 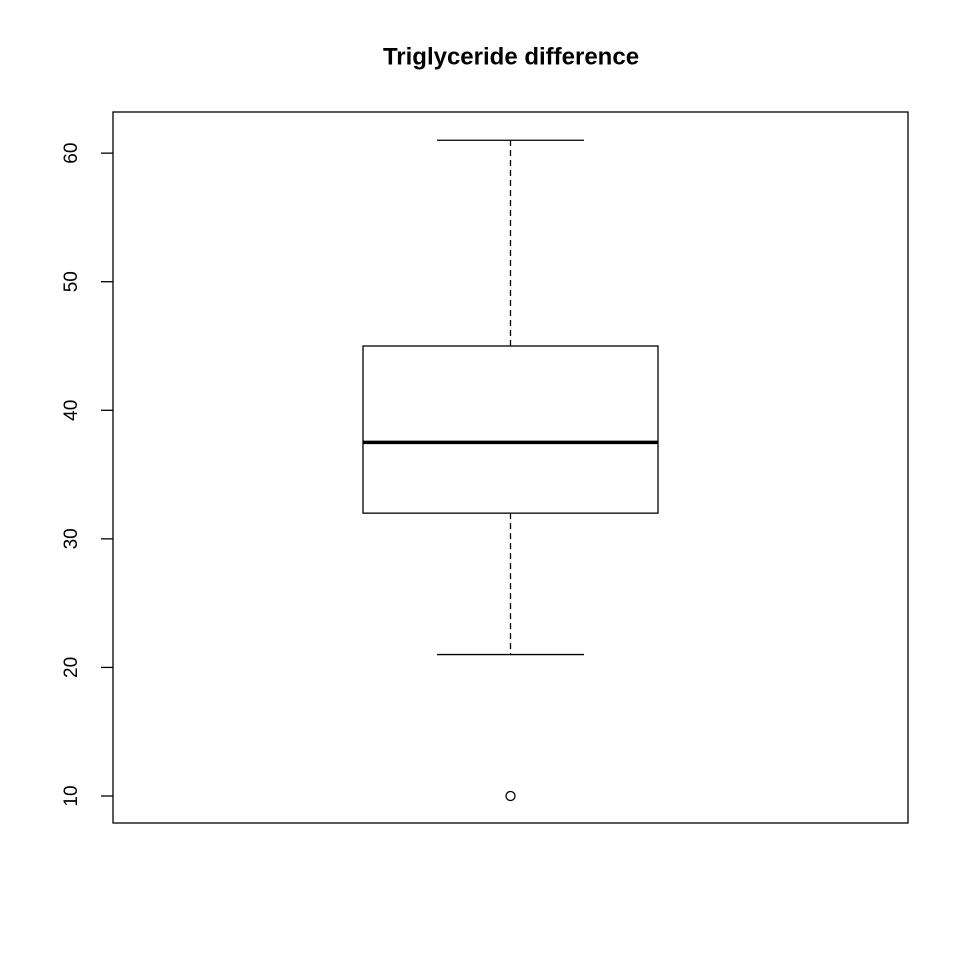 What do you see at coordinates (71, 795) in the screenshot?
I see `y-tick-label: 10` at bounding box center [71, 795].